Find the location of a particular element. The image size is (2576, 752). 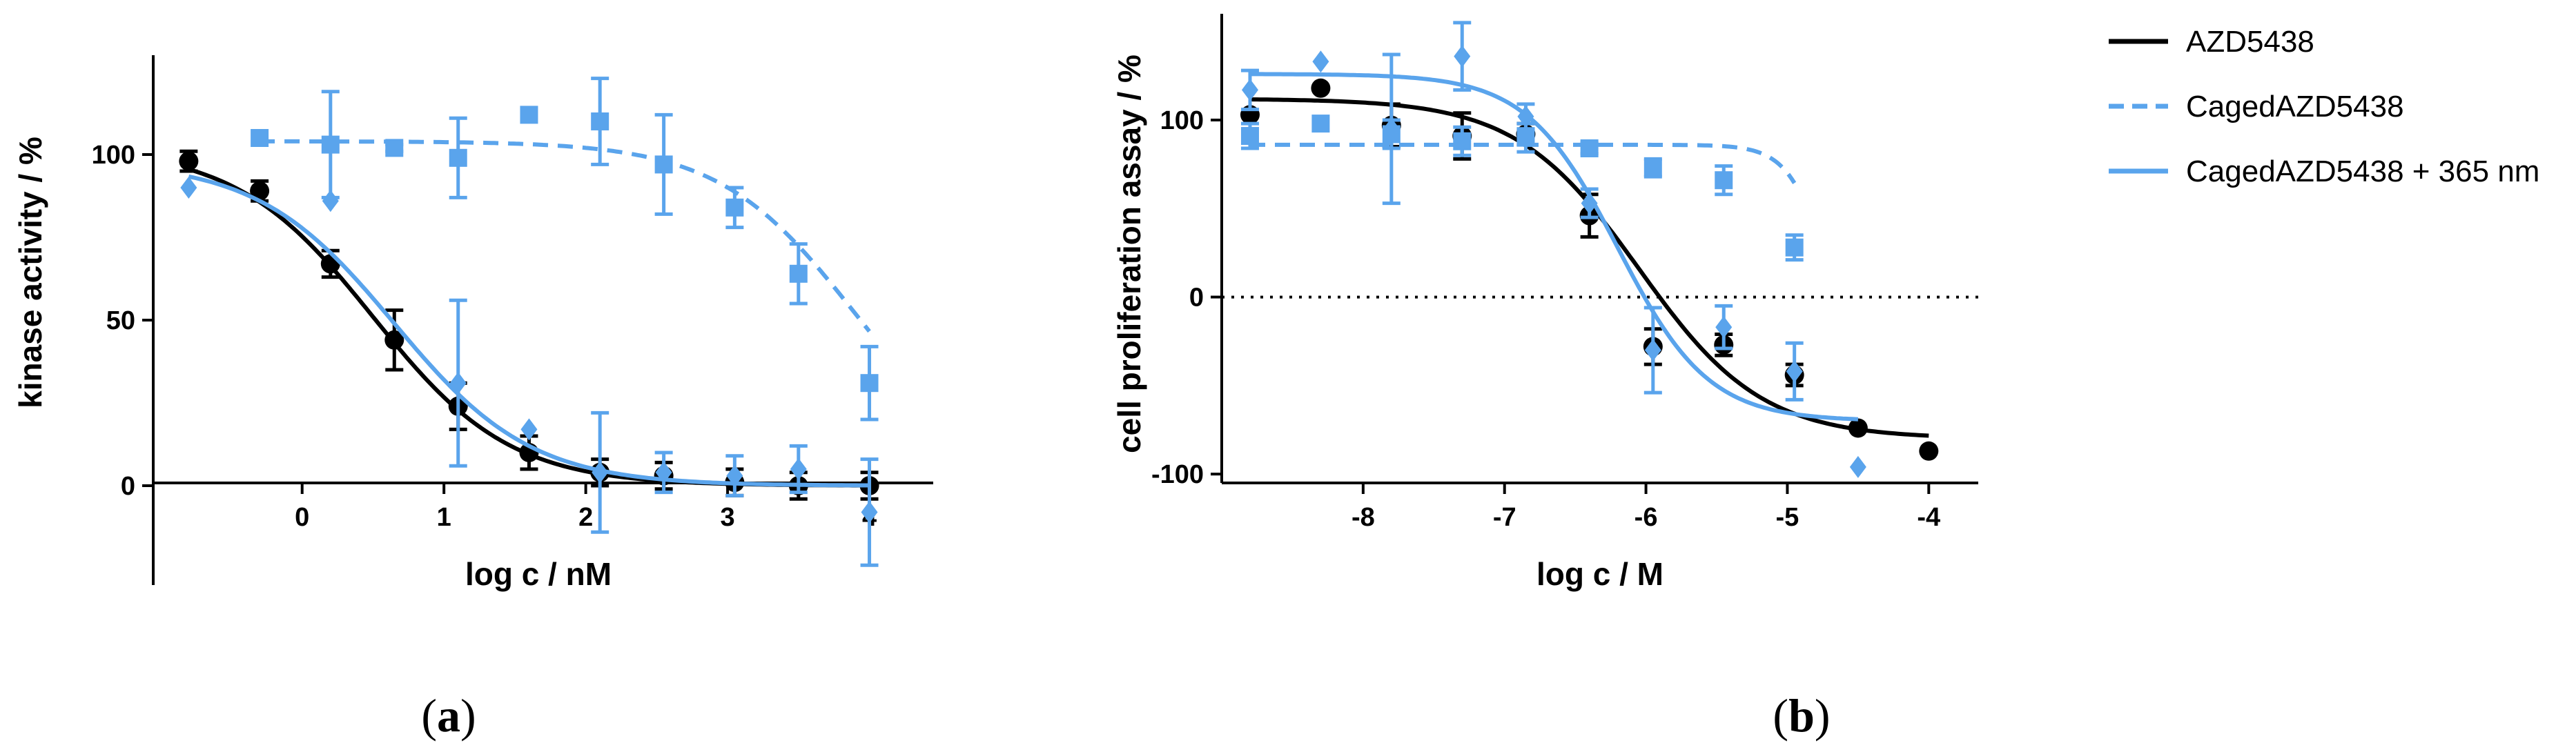

x-tick-label-b: -8 is located at coordinates (1363, 517).